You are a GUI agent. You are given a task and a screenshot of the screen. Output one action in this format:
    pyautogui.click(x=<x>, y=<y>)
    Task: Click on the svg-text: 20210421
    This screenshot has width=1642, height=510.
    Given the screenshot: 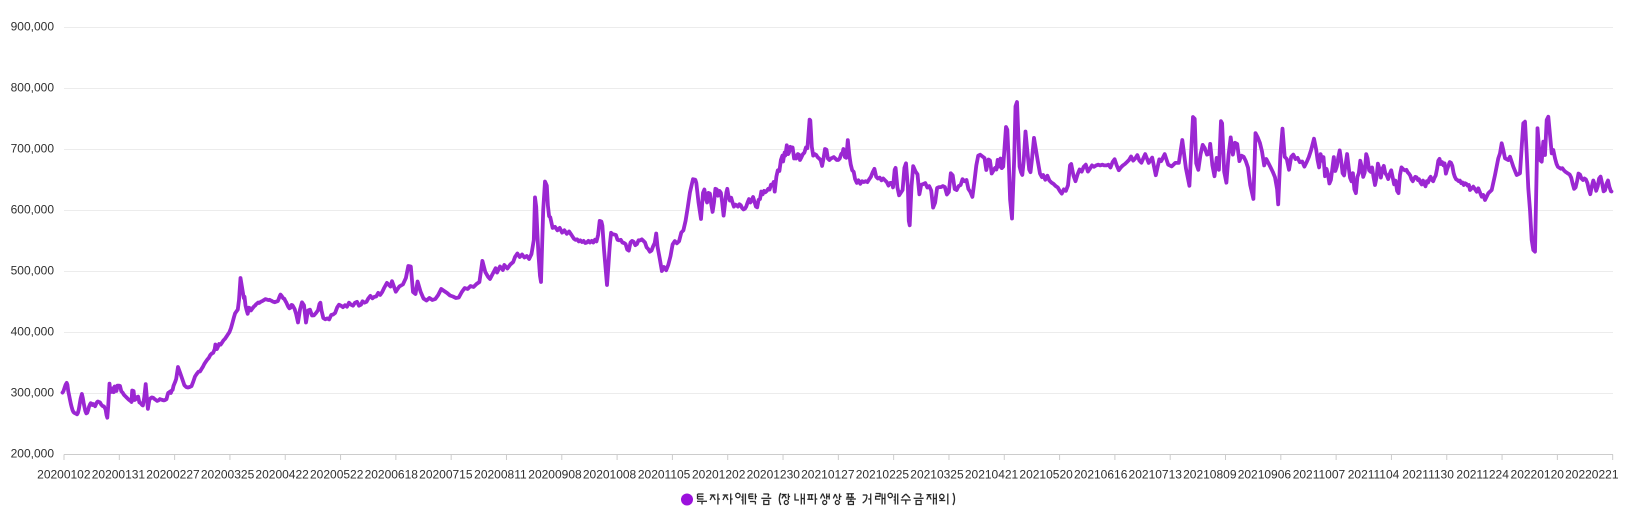 What is the action you would take?
    pyautogui.click(x=992, y=475)
    